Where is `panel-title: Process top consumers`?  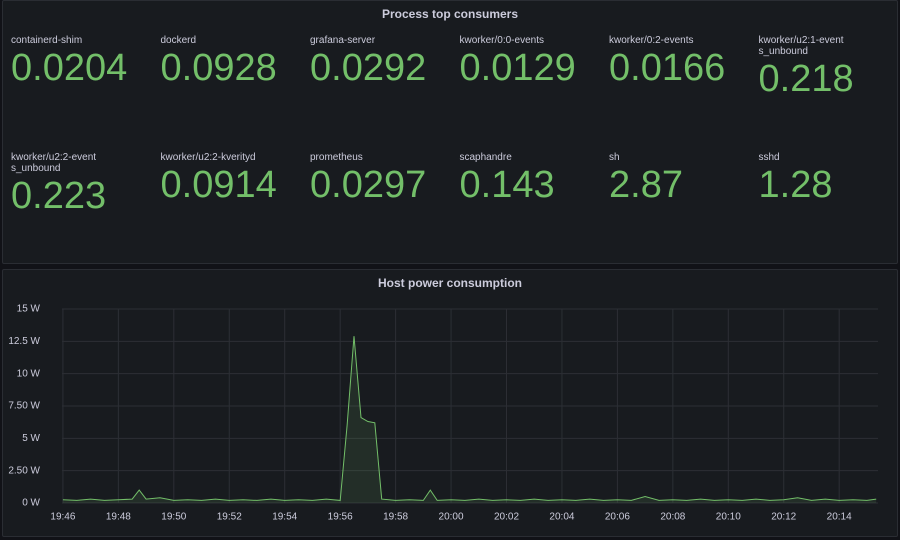 panel-title: Process top consumers is located at coordinates (450, 14).